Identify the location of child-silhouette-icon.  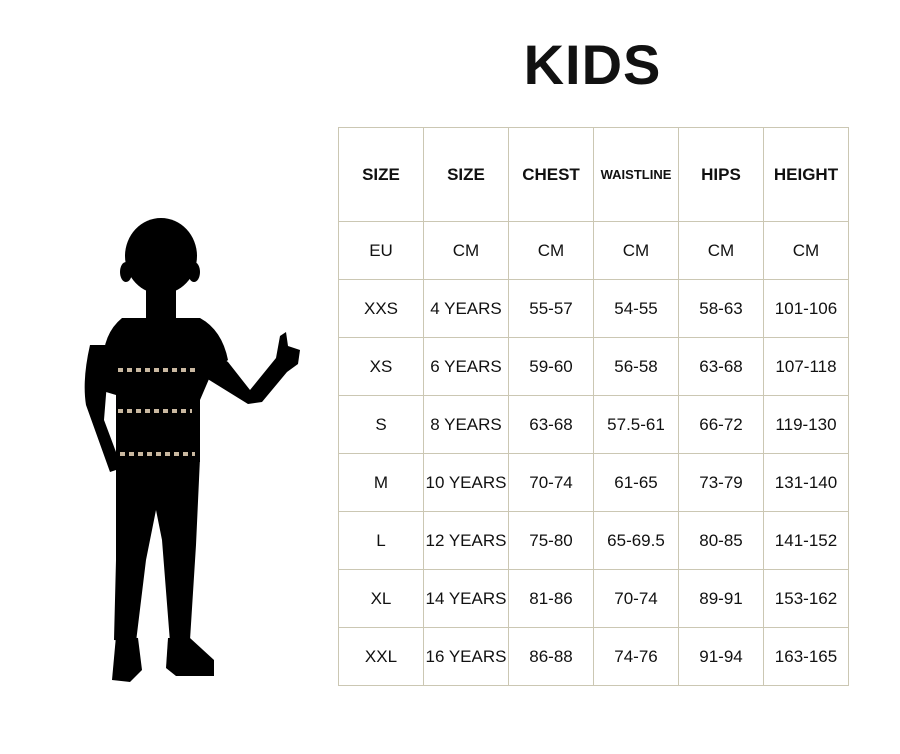
(192, 450).